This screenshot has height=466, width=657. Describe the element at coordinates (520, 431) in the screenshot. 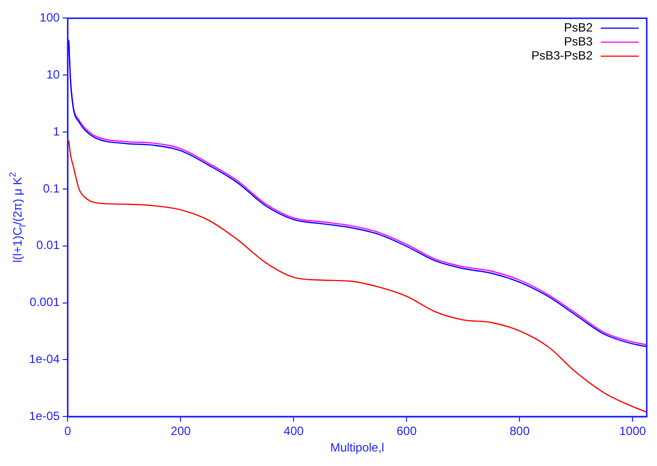

I see `x-tick-label: 800` at that location.